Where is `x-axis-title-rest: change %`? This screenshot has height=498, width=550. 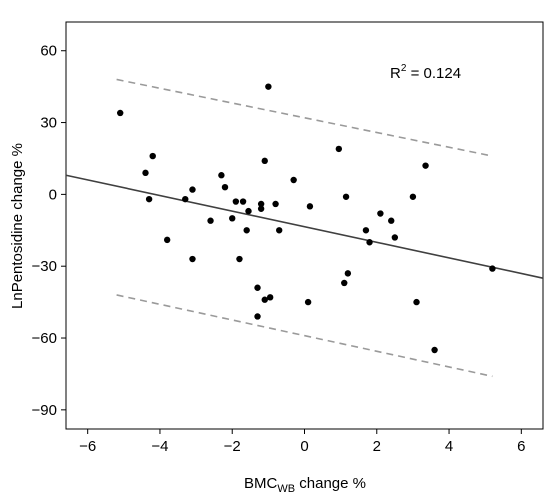 x-axis-title-rest: change % is located at coordinates (330, 483).